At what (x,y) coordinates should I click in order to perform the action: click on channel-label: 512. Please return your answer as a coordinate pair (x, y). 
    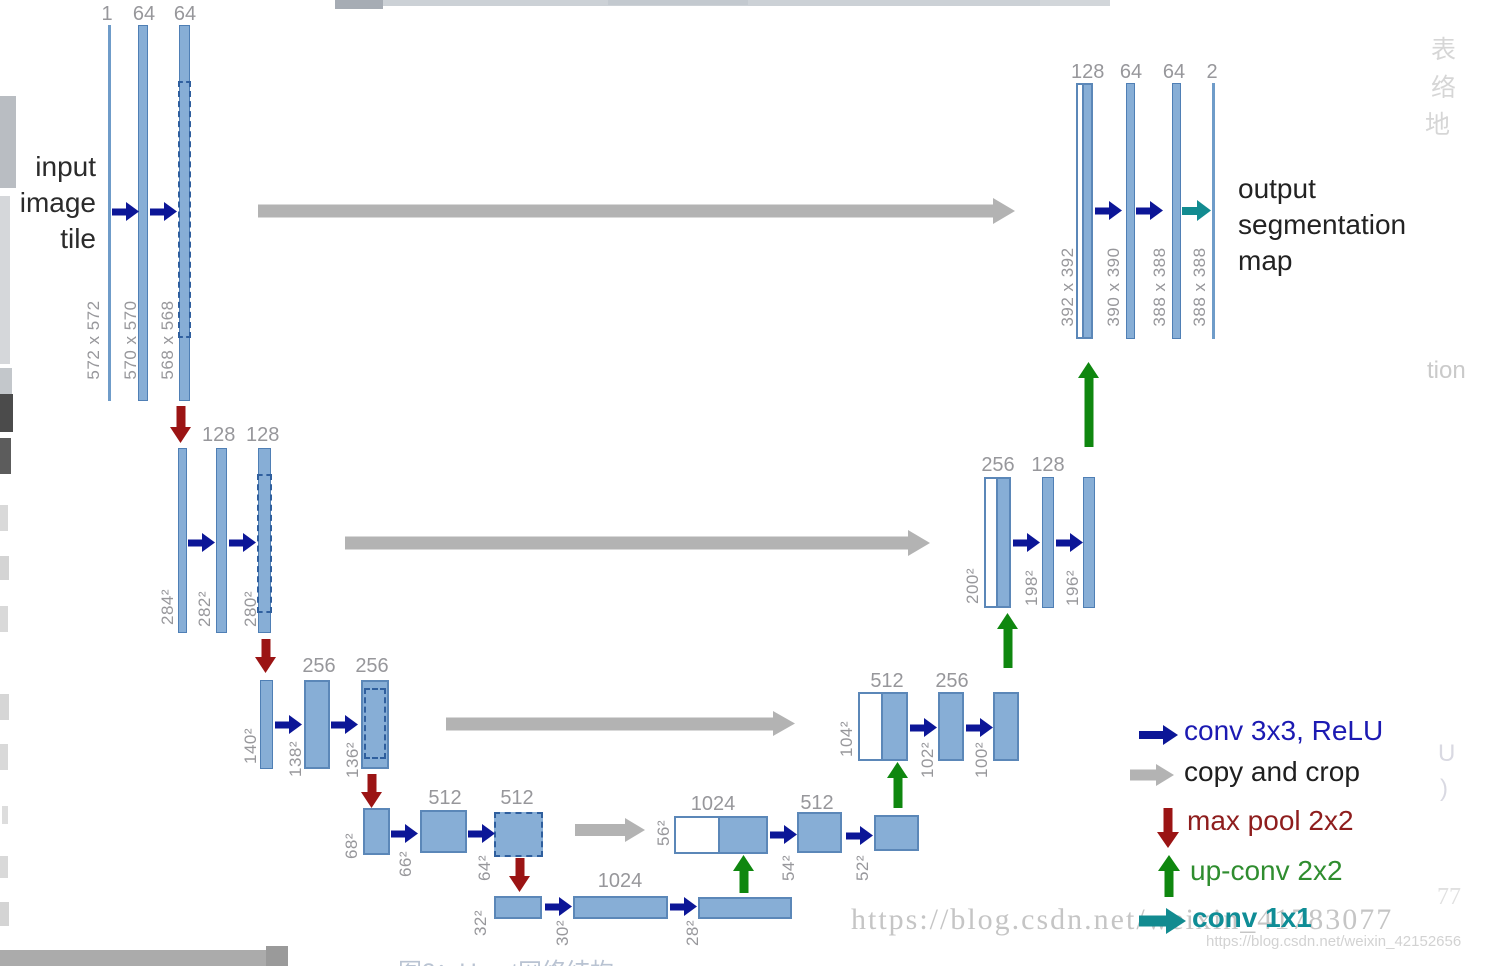
    Looking at the image, I should click on (445, 798).